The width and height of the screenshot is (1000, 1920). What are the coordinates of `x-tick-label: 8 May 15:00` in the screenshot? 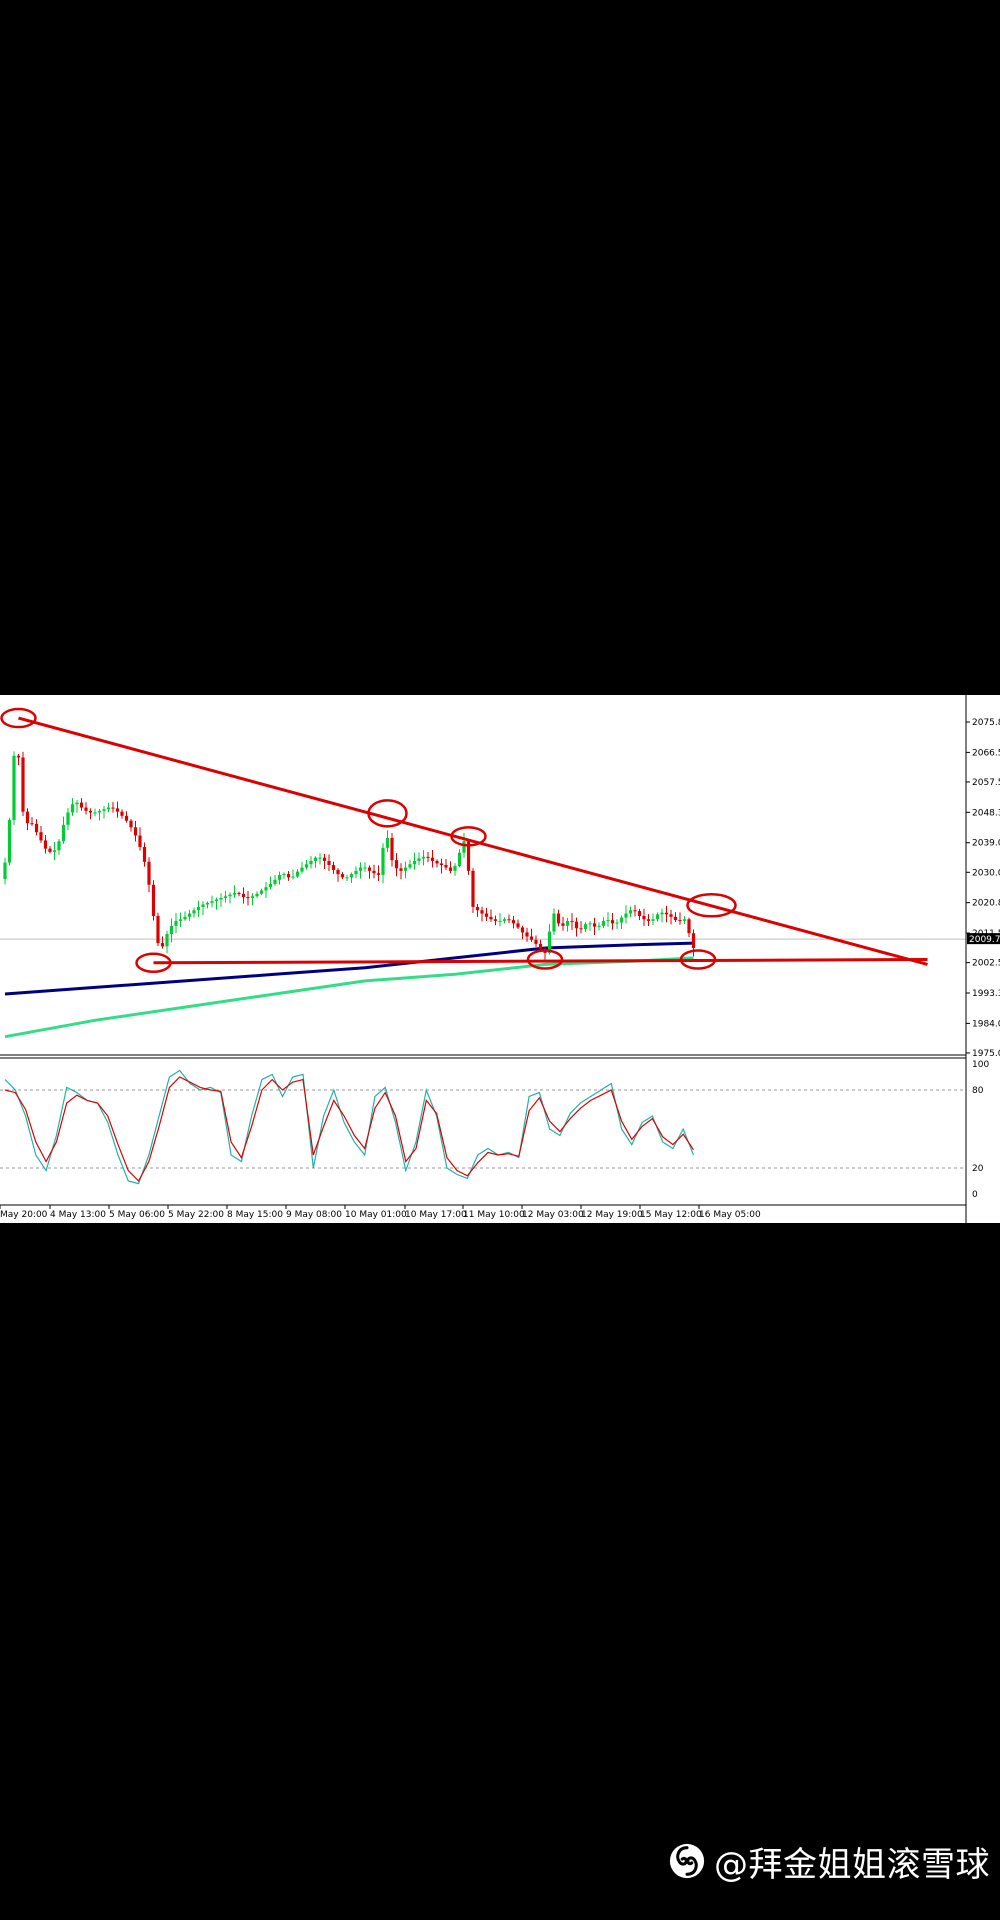 It's located at (255, 1215).